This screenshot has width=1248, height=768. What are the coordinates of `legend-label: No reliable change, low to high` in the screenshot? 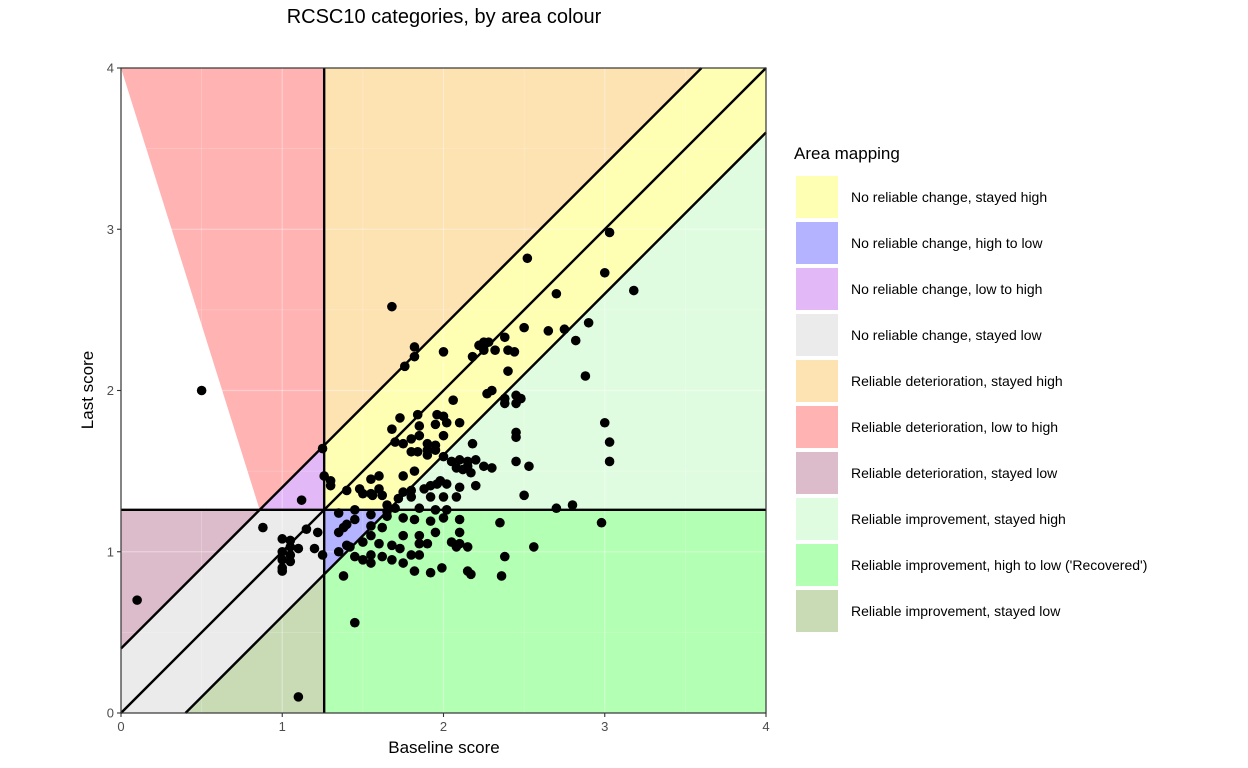 It's located at (947, 289).